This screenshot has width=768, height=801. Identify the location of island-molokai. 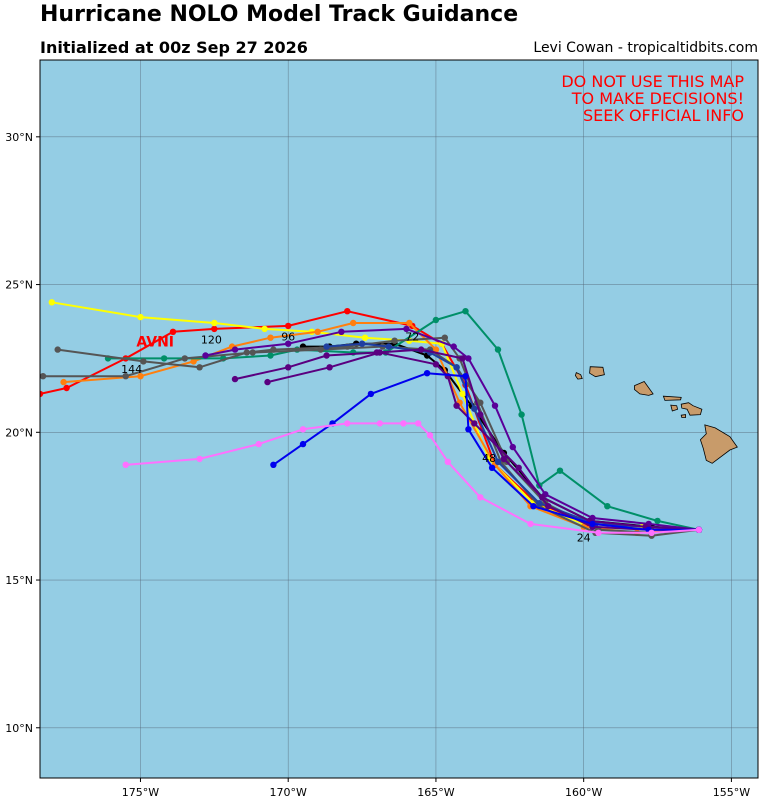
(672, 398).